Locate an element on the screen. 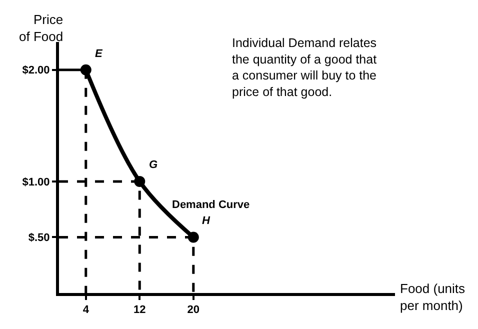  y-tick-label: $2.00 is located at coordinates (36, 70).